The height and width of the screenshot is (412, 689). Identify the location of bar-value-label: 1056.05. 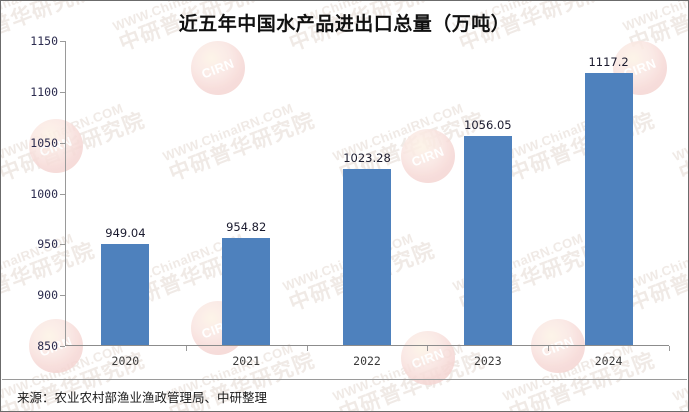
(488, 124).